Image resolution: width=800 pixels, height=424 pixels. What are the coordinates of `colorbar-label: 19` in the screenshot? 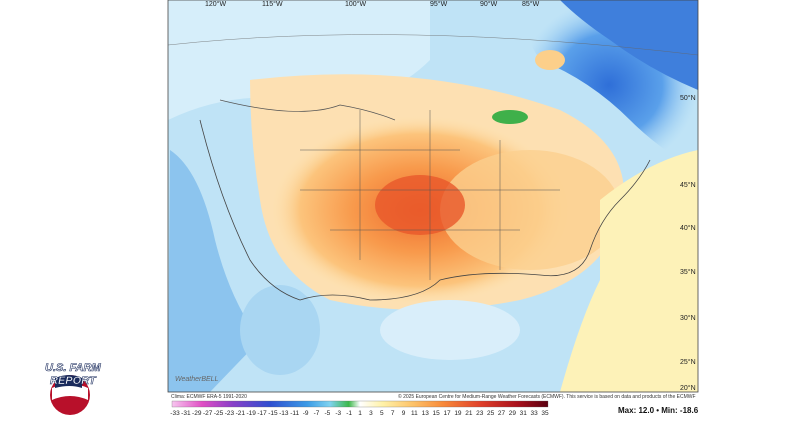 It's located at (458, 413).